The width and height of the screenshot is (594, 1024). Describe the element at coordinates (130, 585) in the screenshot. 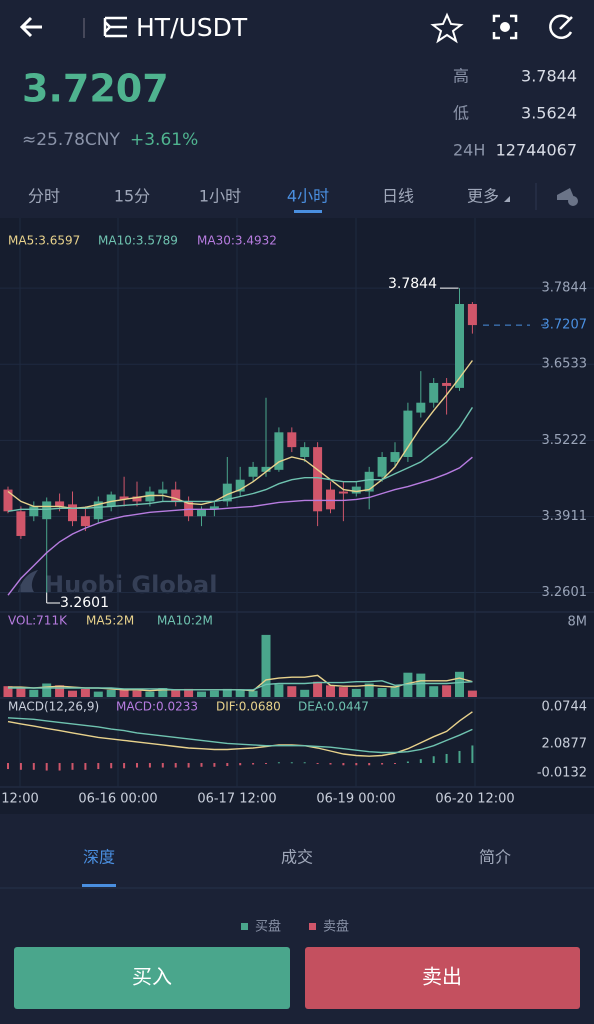

I see `watermark: Huobi Global` at that location.